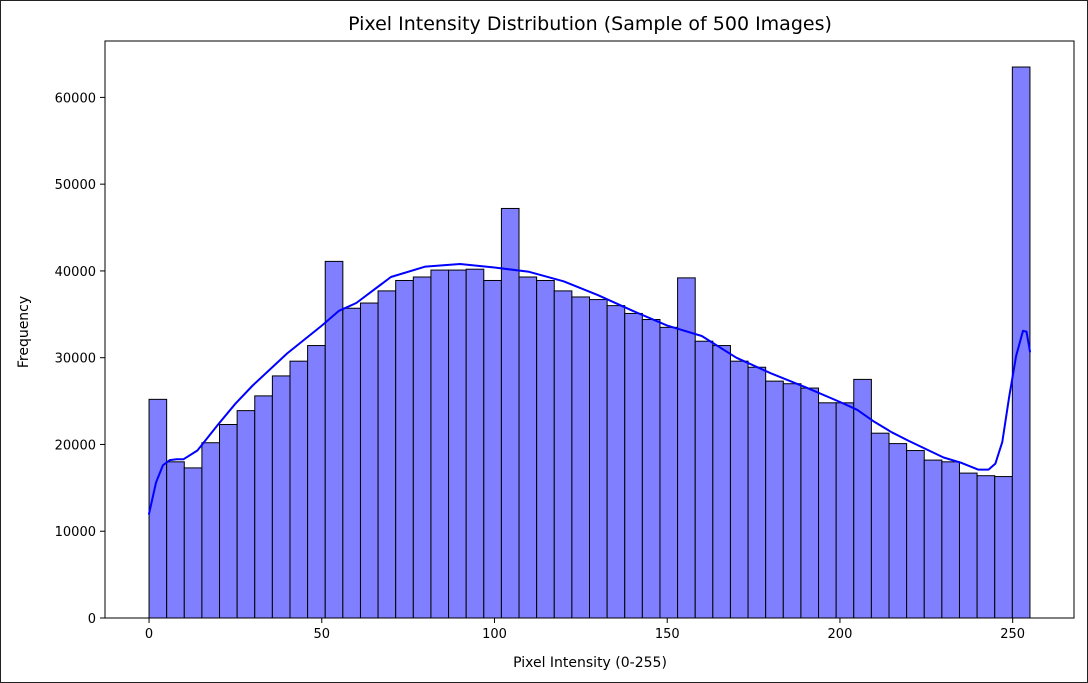 The image size is (1088, 683). What do you see at coordinates (585, 630) in the screenshot?
I see `x-axis-ticks: 0 50 100 150 200 250` at bounding box center [585, 630].